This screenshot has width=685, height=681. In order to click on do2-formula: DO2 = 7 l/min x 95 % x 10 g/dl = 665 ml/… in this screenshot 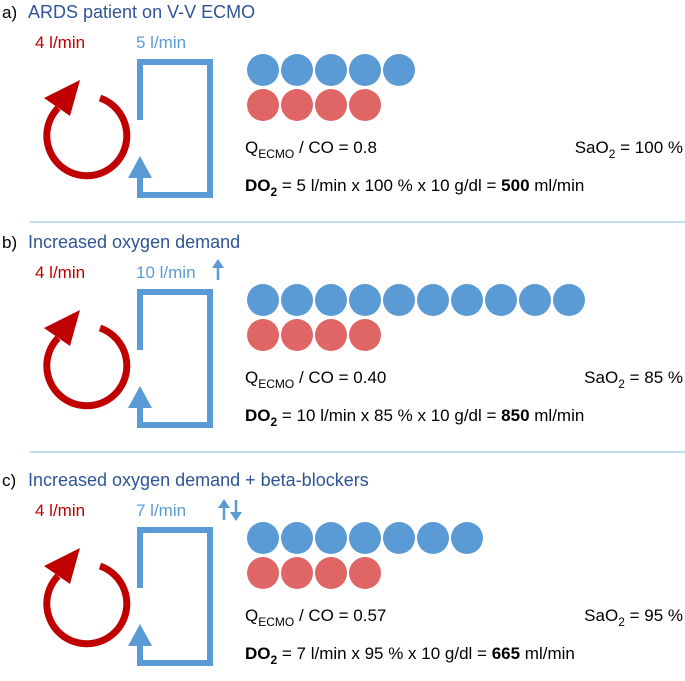, I will do `click(410, 655)`.